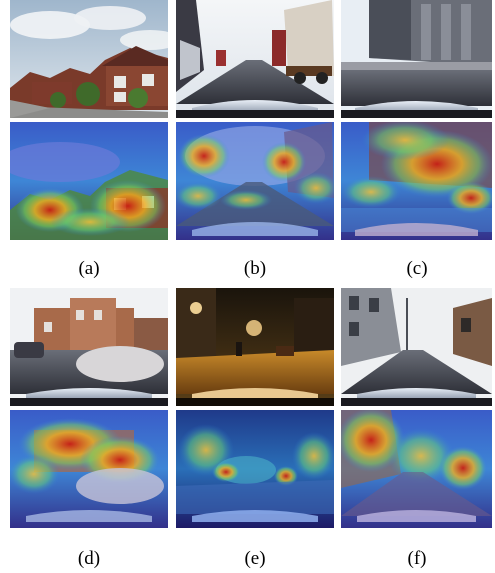  What do you see at coordinates (89, 347) in the screenshot?
I see `photo-d-original` at bounding box center [89, 347].